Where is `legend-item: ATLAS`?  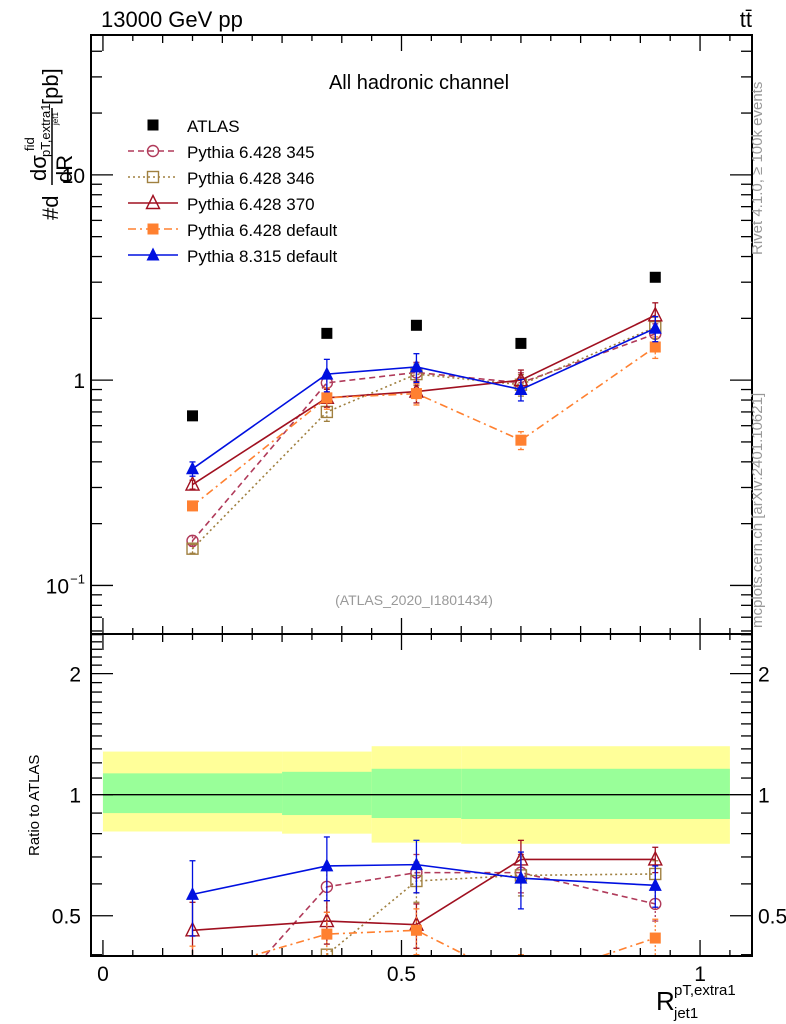
legend-item: ATLAS is located at coordinates (193, 126).